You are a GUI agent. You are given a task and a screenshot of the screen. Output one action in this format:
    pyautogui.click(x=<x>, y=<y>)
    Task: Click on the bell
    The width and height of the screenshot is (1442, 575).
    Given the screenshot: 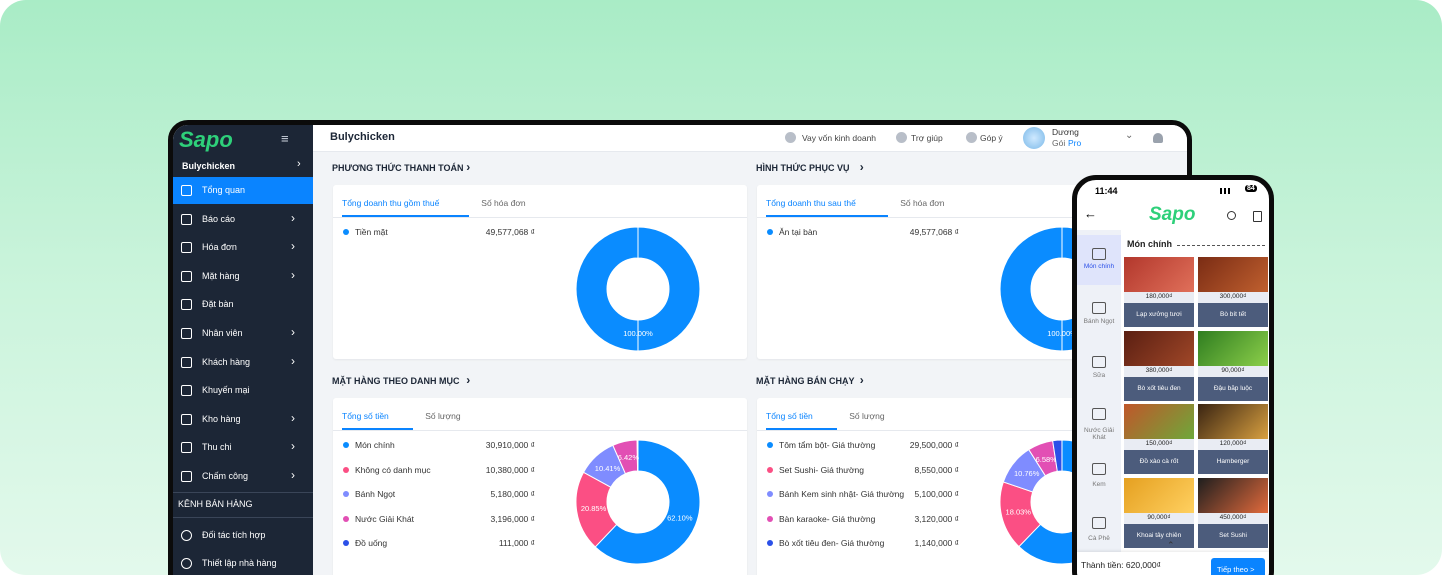 What is the action you would take?
    pyautogui.click(x=1158, y=138)
    